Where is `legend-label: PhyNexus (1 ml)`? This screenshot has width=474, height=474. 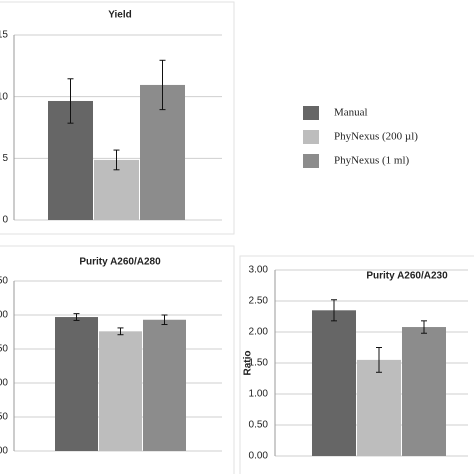 legend-label: PhyNexus (1 ml) is located at coordinates (372, 161).